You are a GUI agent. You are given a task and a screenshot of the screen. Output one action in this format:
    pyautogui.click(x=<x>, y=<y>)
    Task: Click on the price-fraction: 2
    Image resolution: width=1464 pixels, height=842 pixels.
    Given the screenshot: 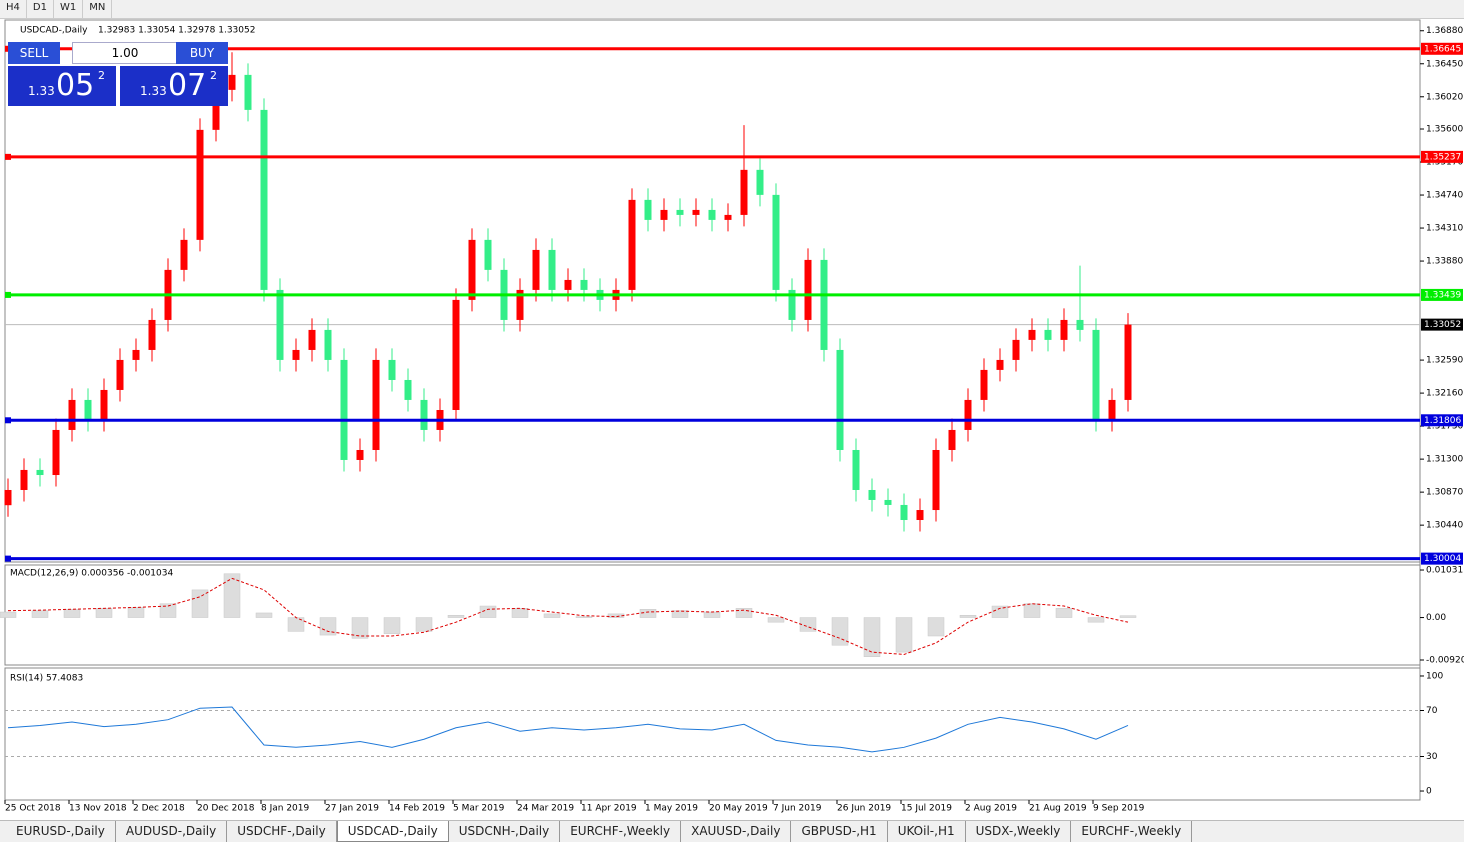 What is the action you would take?
    pyautogui.click(x=213, y=75)
    